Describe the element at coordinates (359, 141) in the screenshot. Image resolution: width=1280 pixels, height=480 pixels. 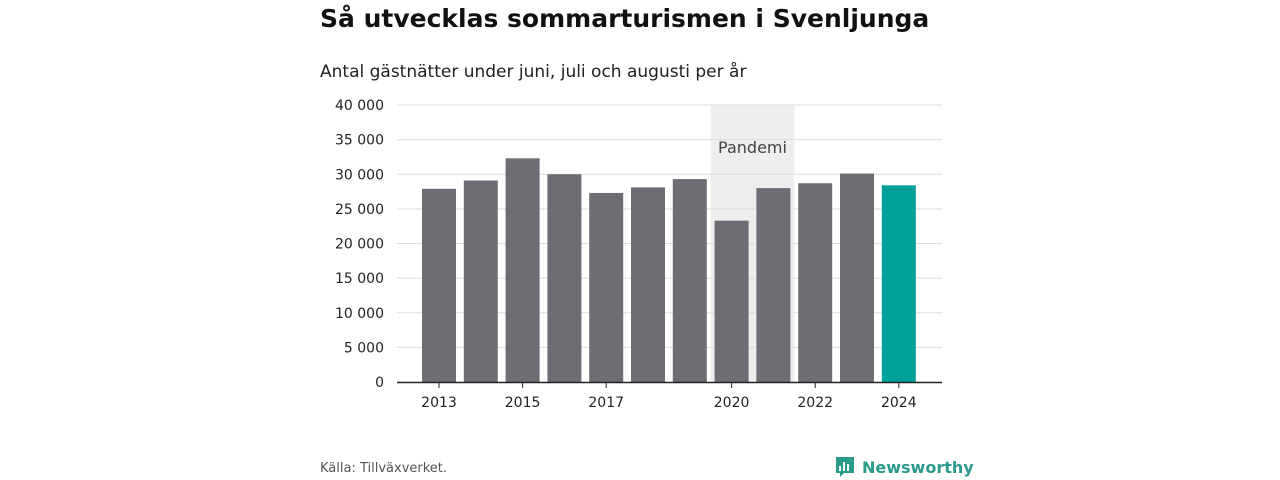
I see `y-tick-label: 35 000` at that location.